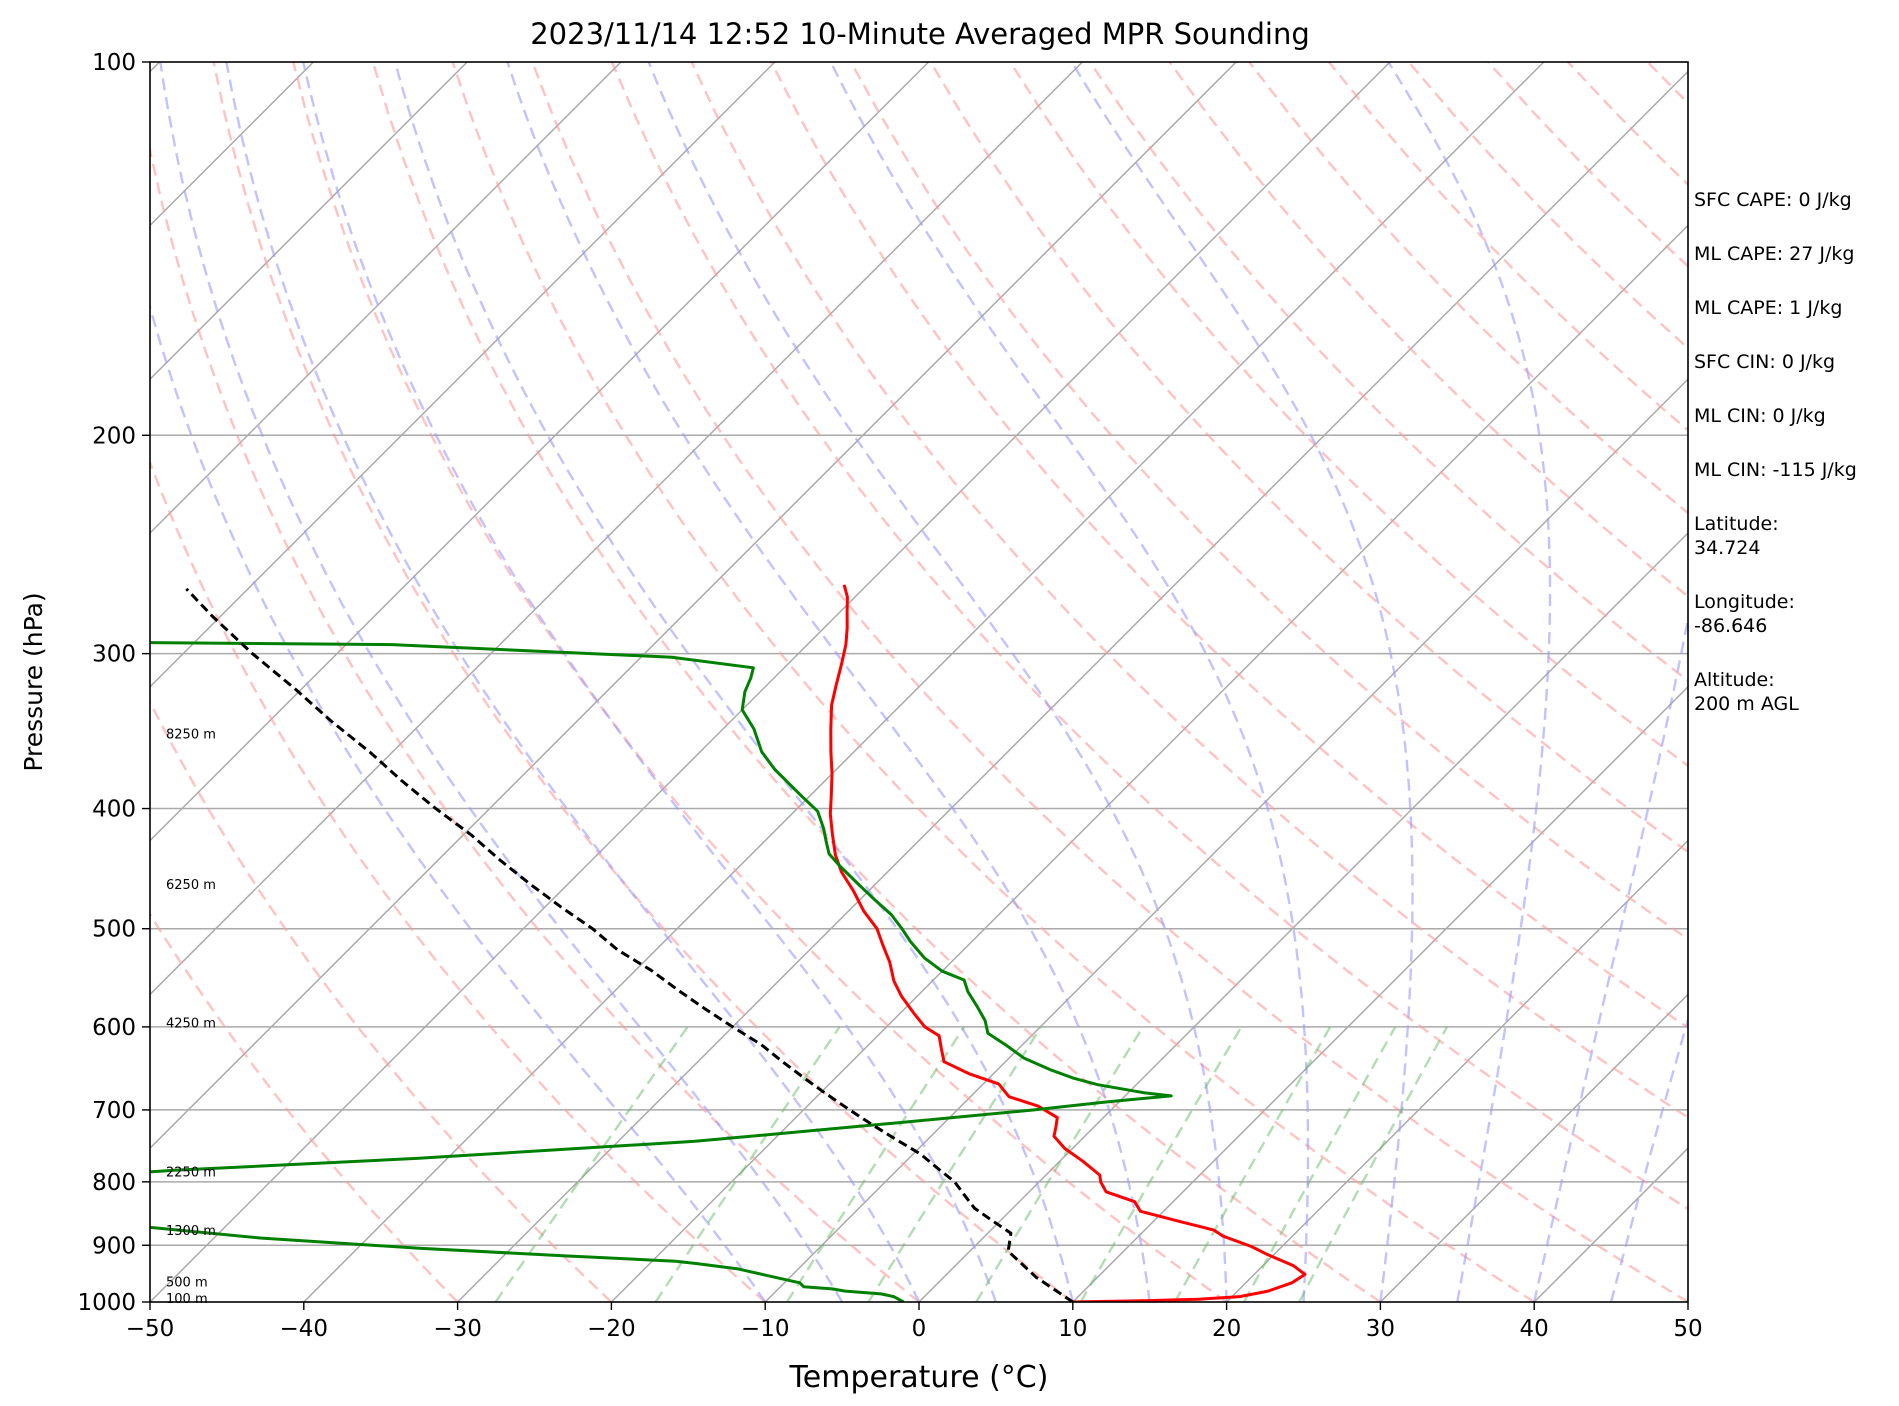 This screenshot has width=1899, height=1406. What do you see at coordinates (1687, 1329) in the screenshot?
I see `x-tick-label: 50` at bounding box center [1687, 1329].